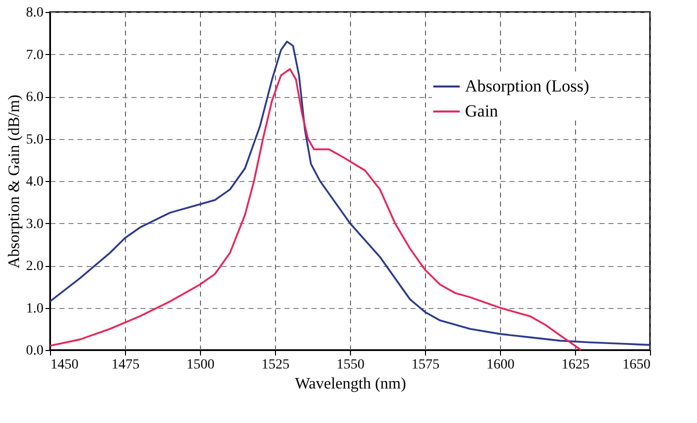  Describe the element at coordinates (35, 140) in the screenshot. I see `y-tick-label: 5.0` at that location.